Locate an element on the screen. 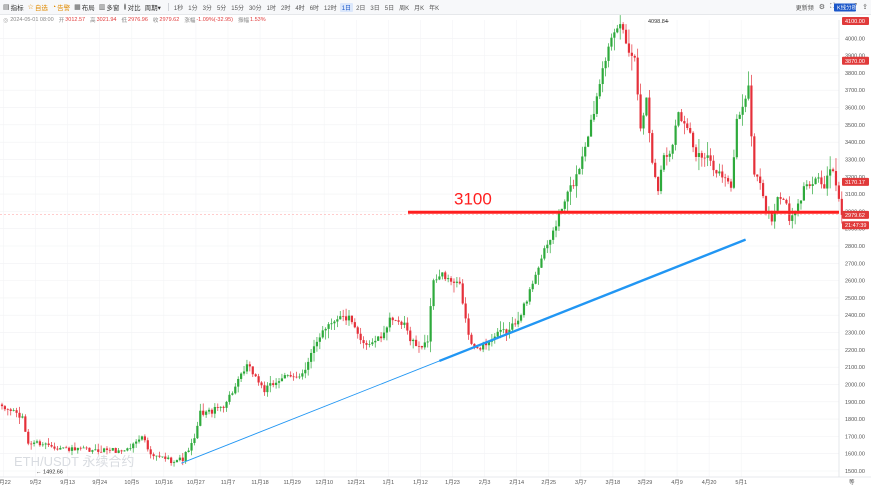  toolbar-item-3: ▦ 布局 is located at coordinates (84, 7).